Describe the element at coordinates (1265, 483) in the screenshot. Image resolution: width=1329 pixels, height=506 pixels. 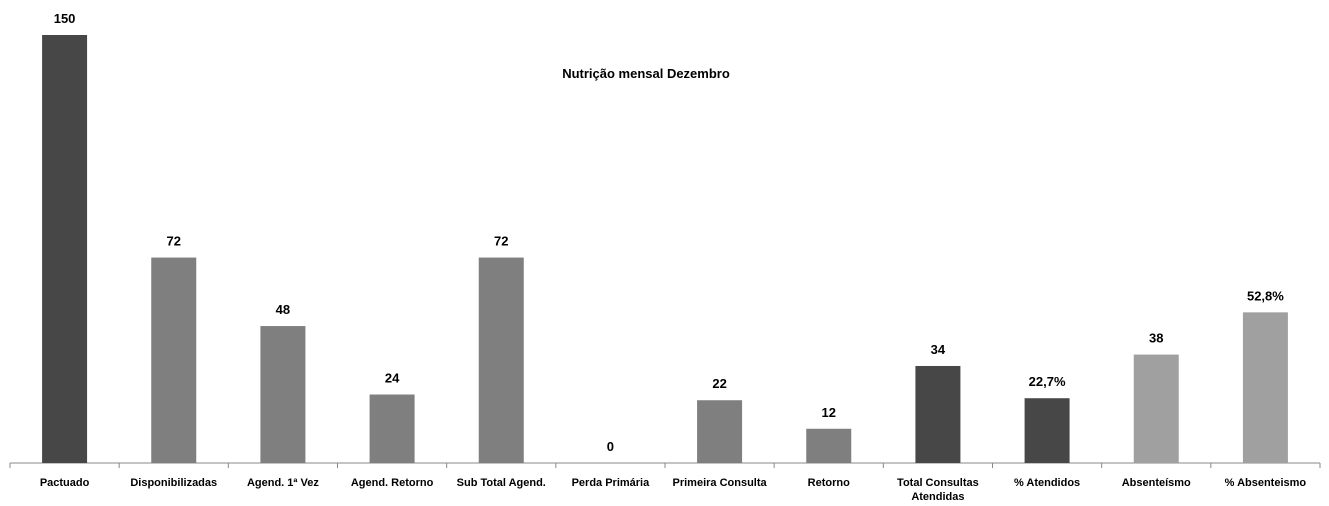
I see `x-tick-label: % Absenteismo` at that location.